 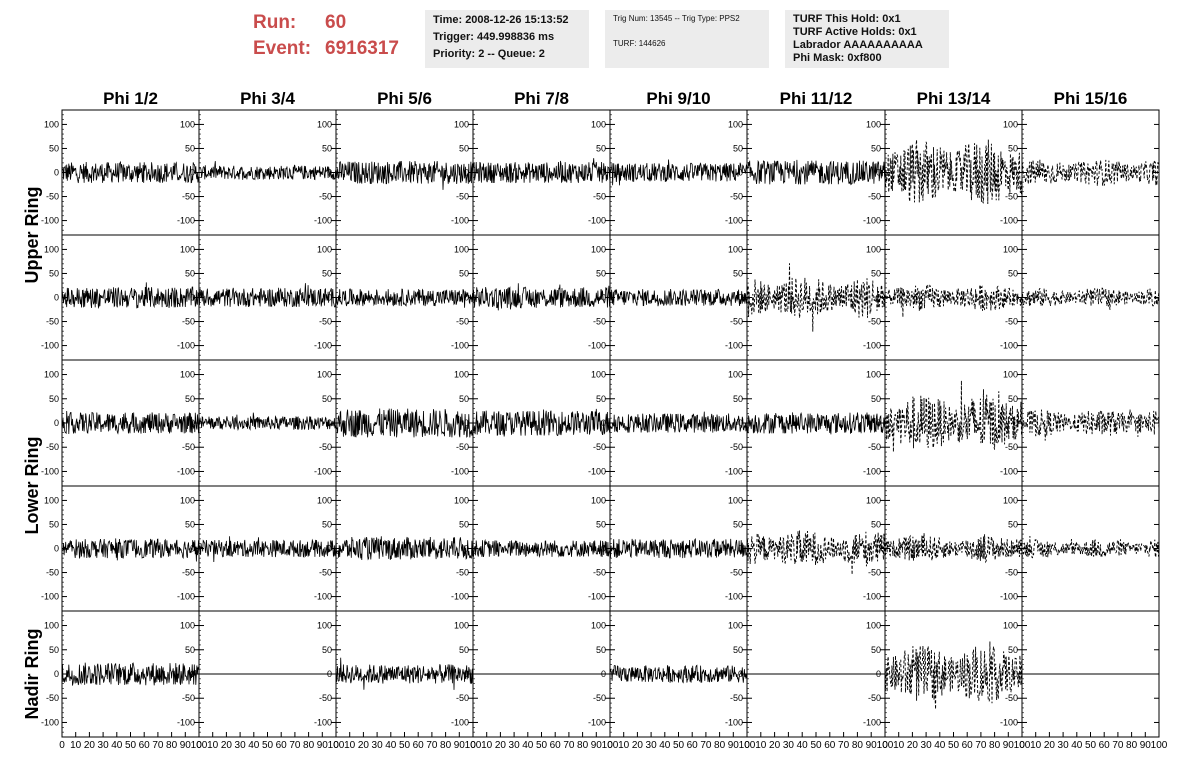 I want to click on column-title: Phi 9/10, so click(x=678, y=98).